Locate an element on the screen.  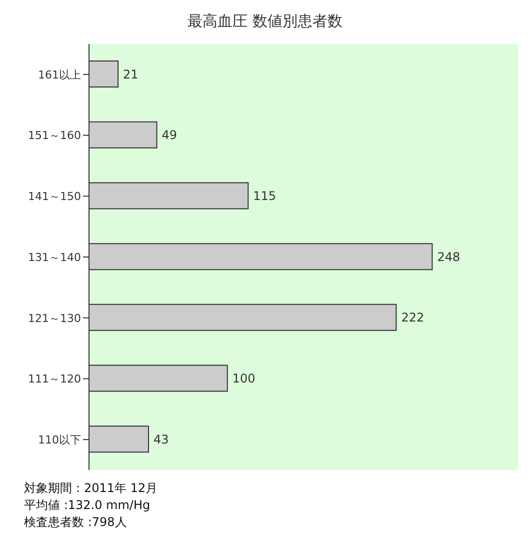
data-label: 43 is located at coordinates (161, 439).